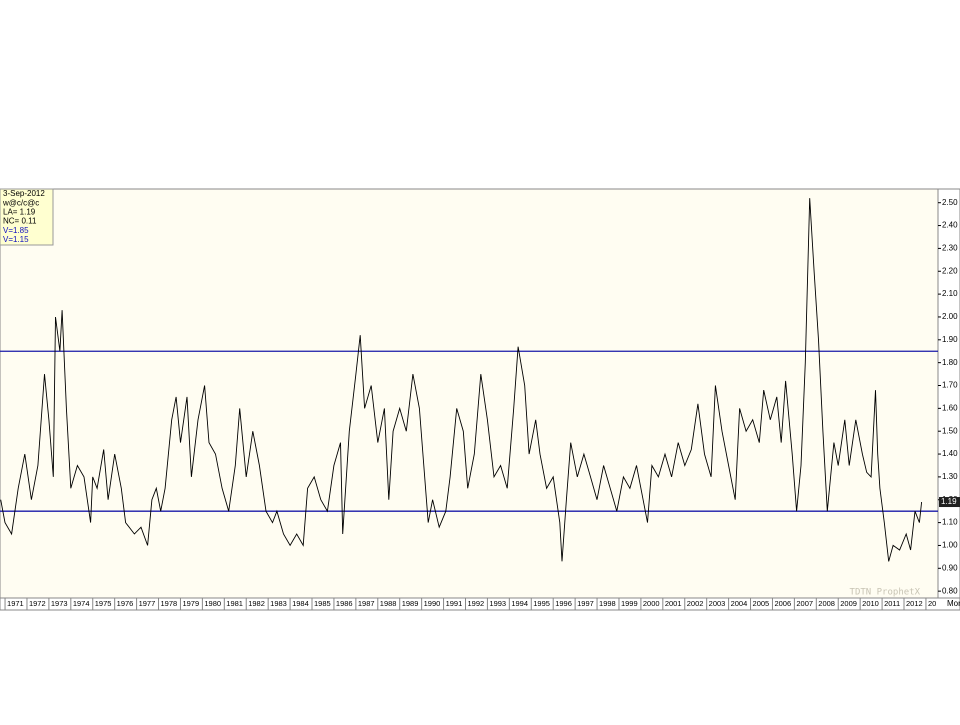 Image resolution: width=960 pixels, height=725 pixels. Describe the element at coordinates (607, 603) in the screenshot. I see `x-tick-label: 1998` at that location.